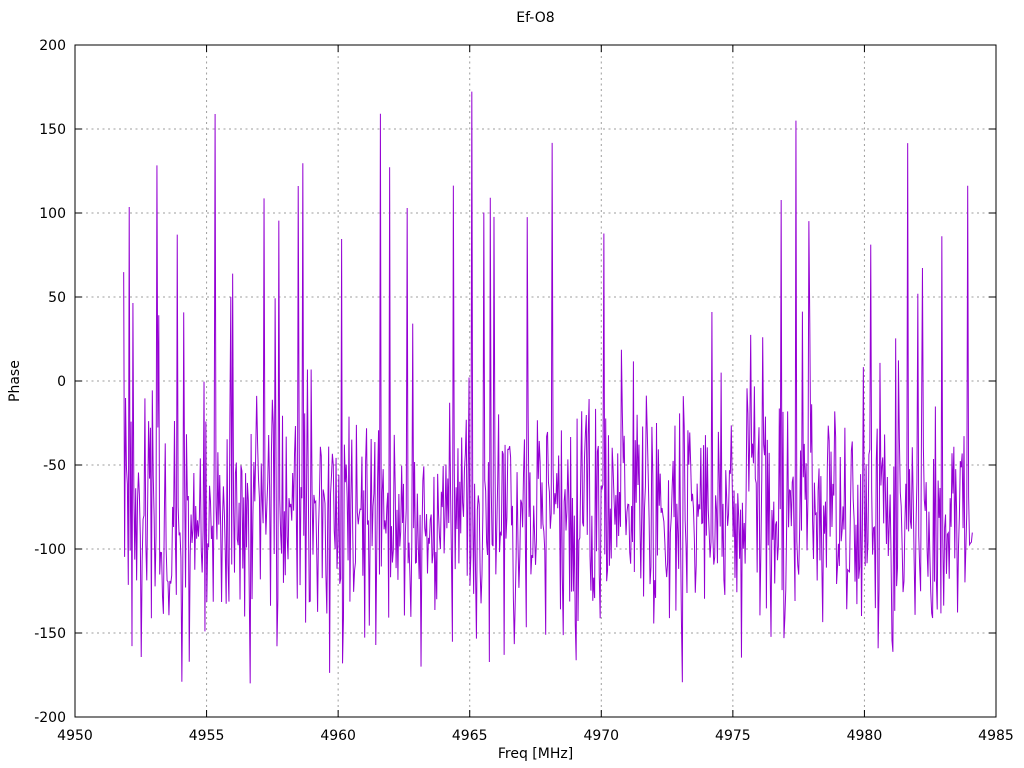 This screenshot has width=1024, height=768. What do you see at coordinates (535, 754) in the screenshot?
I see `x-axis-label: Freq [MHz]` at bounding box center [535, 754].